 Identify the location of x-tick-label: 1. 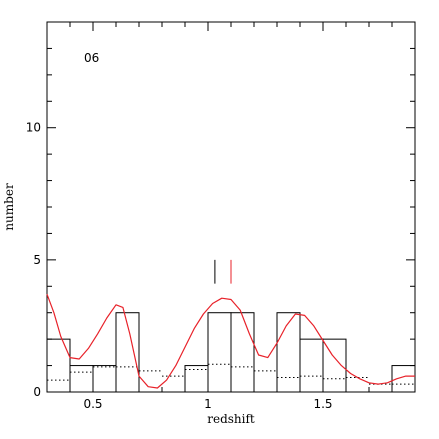
(208, 404).